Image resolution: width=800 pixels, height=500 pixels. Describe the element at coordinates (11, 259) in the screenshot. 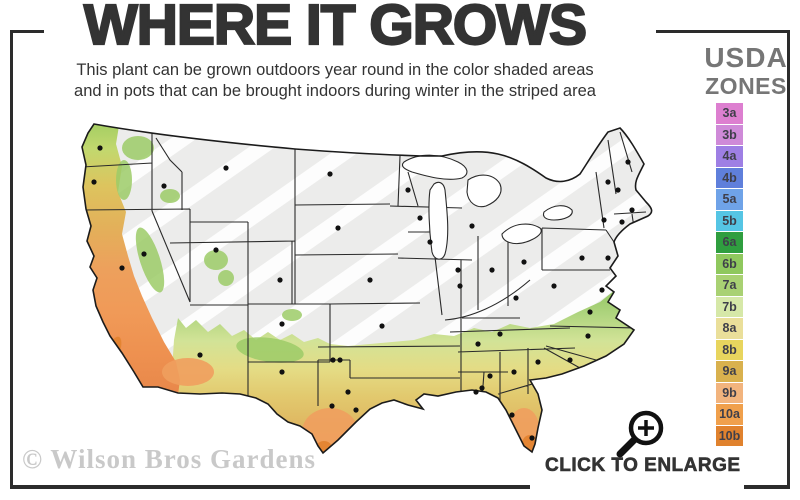

I see `frame-border-left` at that location.